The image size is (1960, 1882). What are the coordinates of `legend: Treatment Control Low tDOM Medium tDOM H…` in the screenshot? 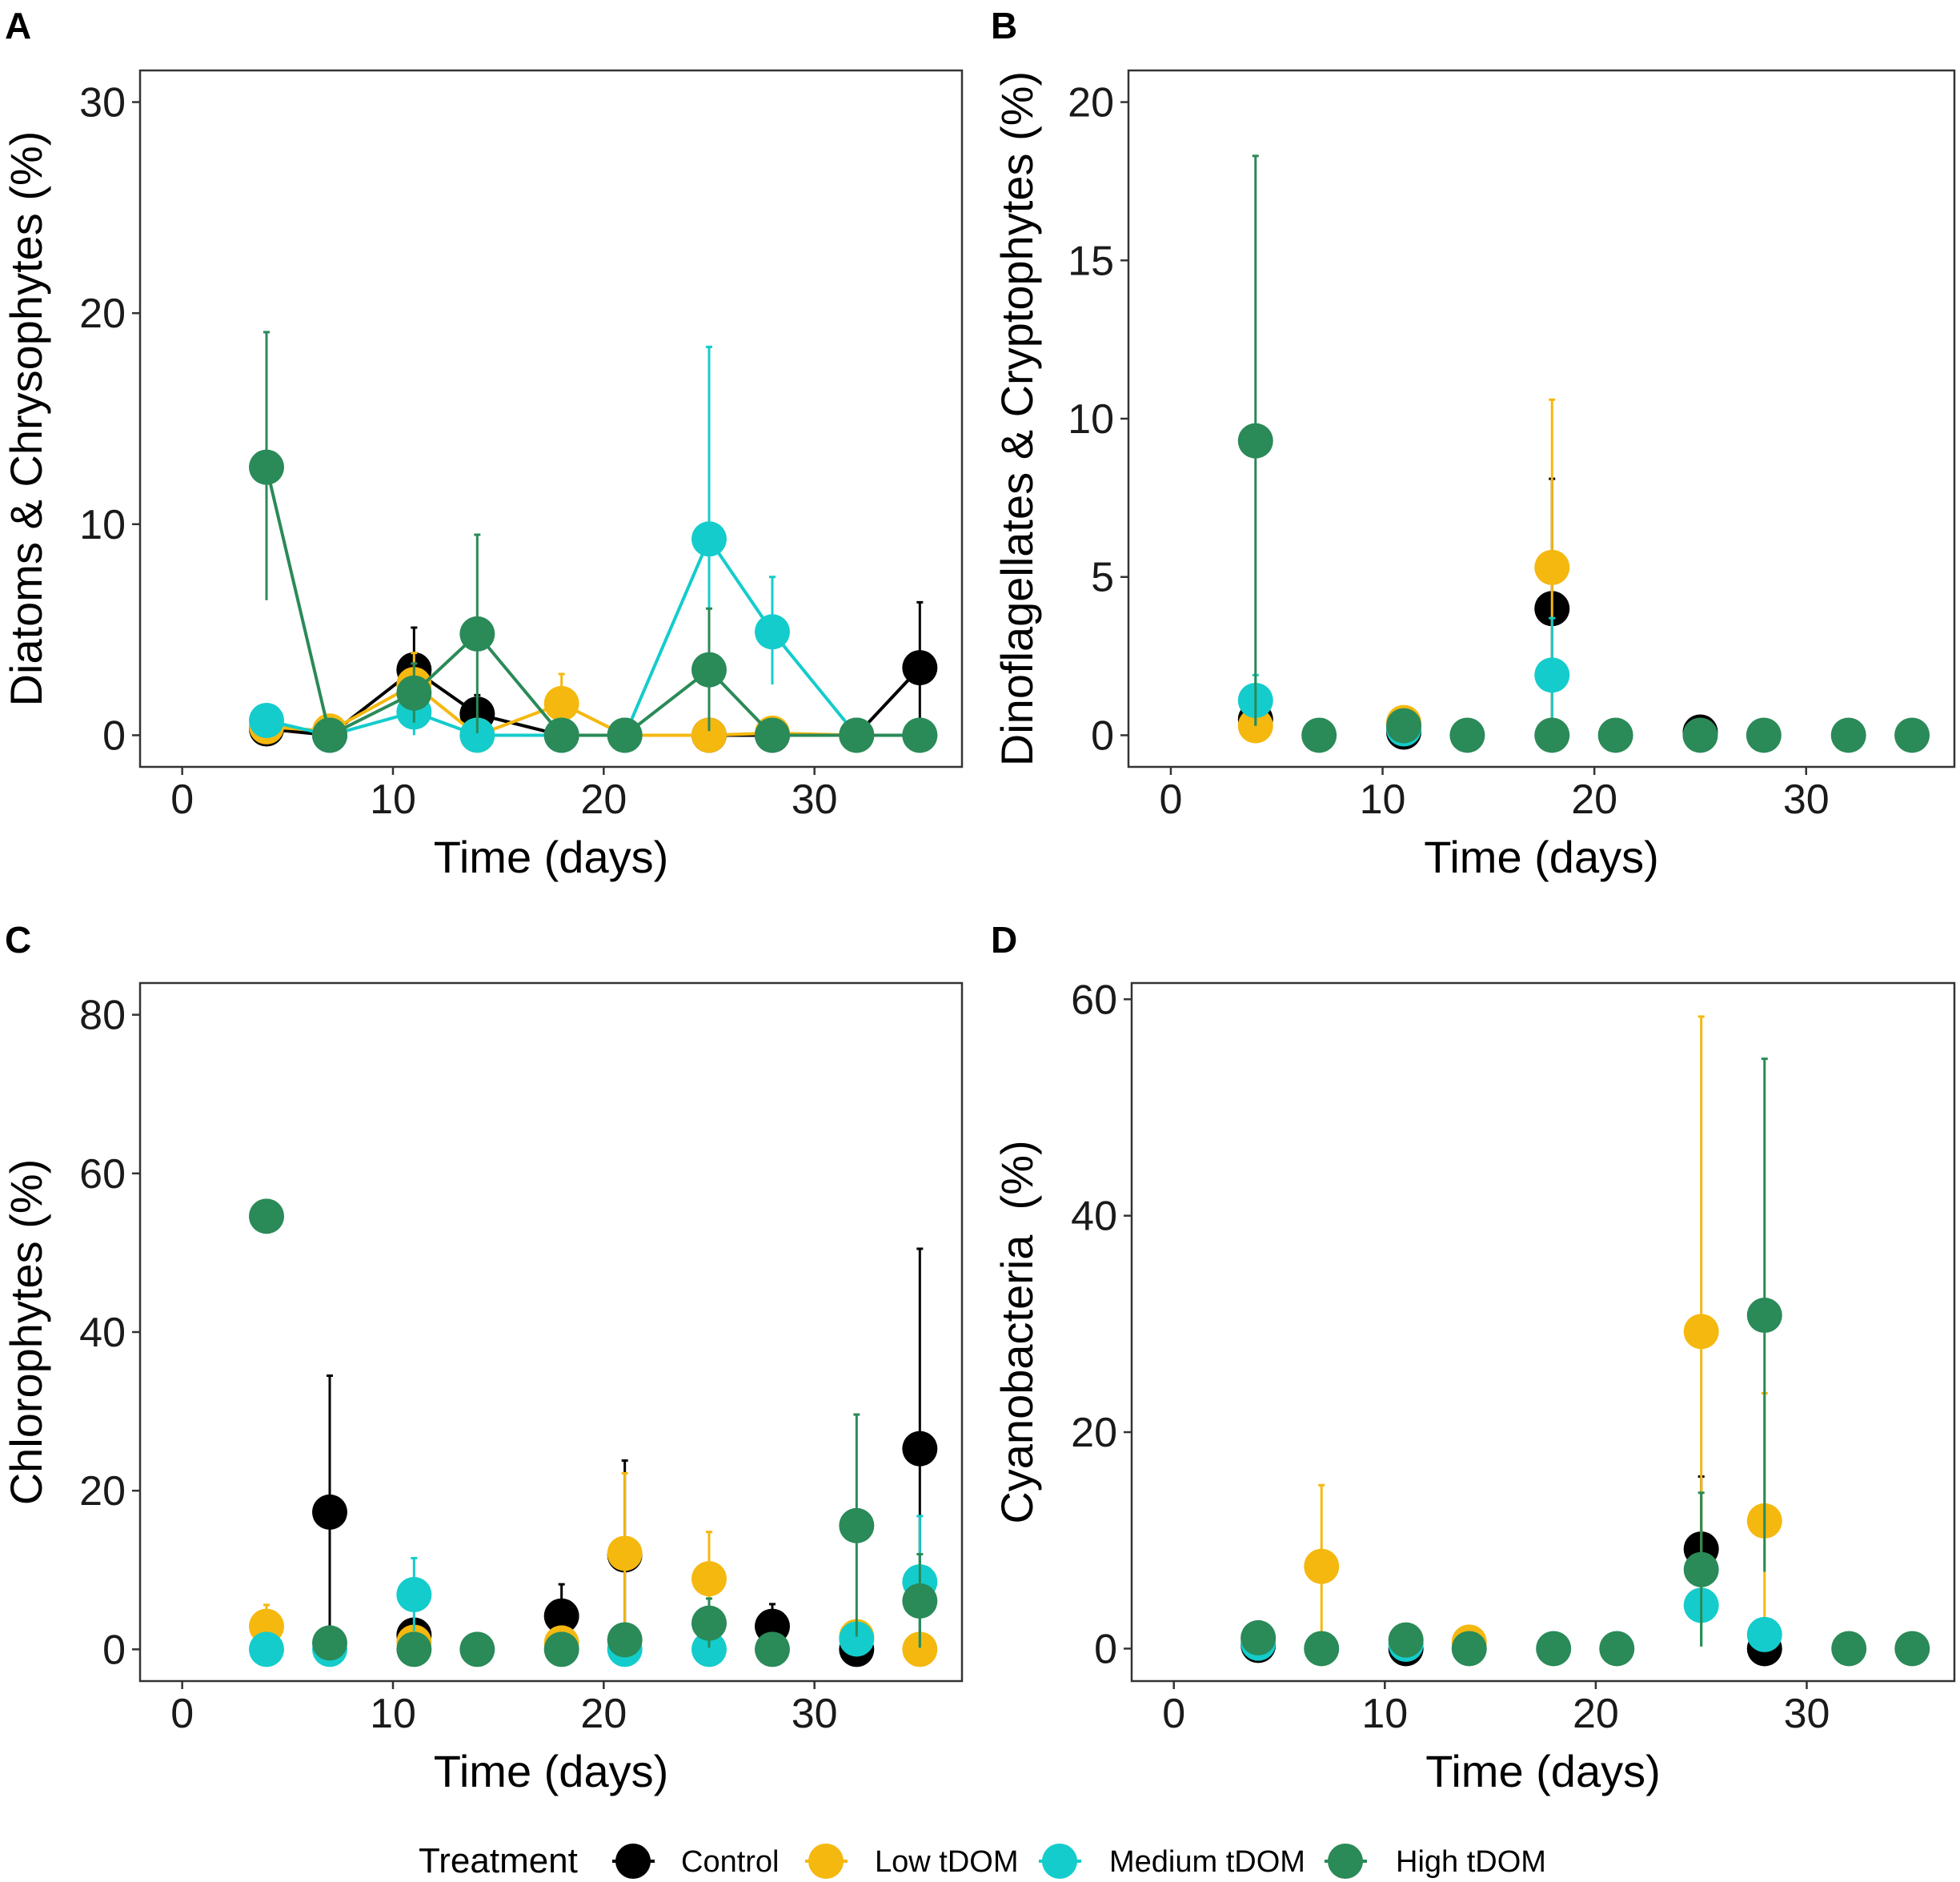 It's located at (982, 1860).